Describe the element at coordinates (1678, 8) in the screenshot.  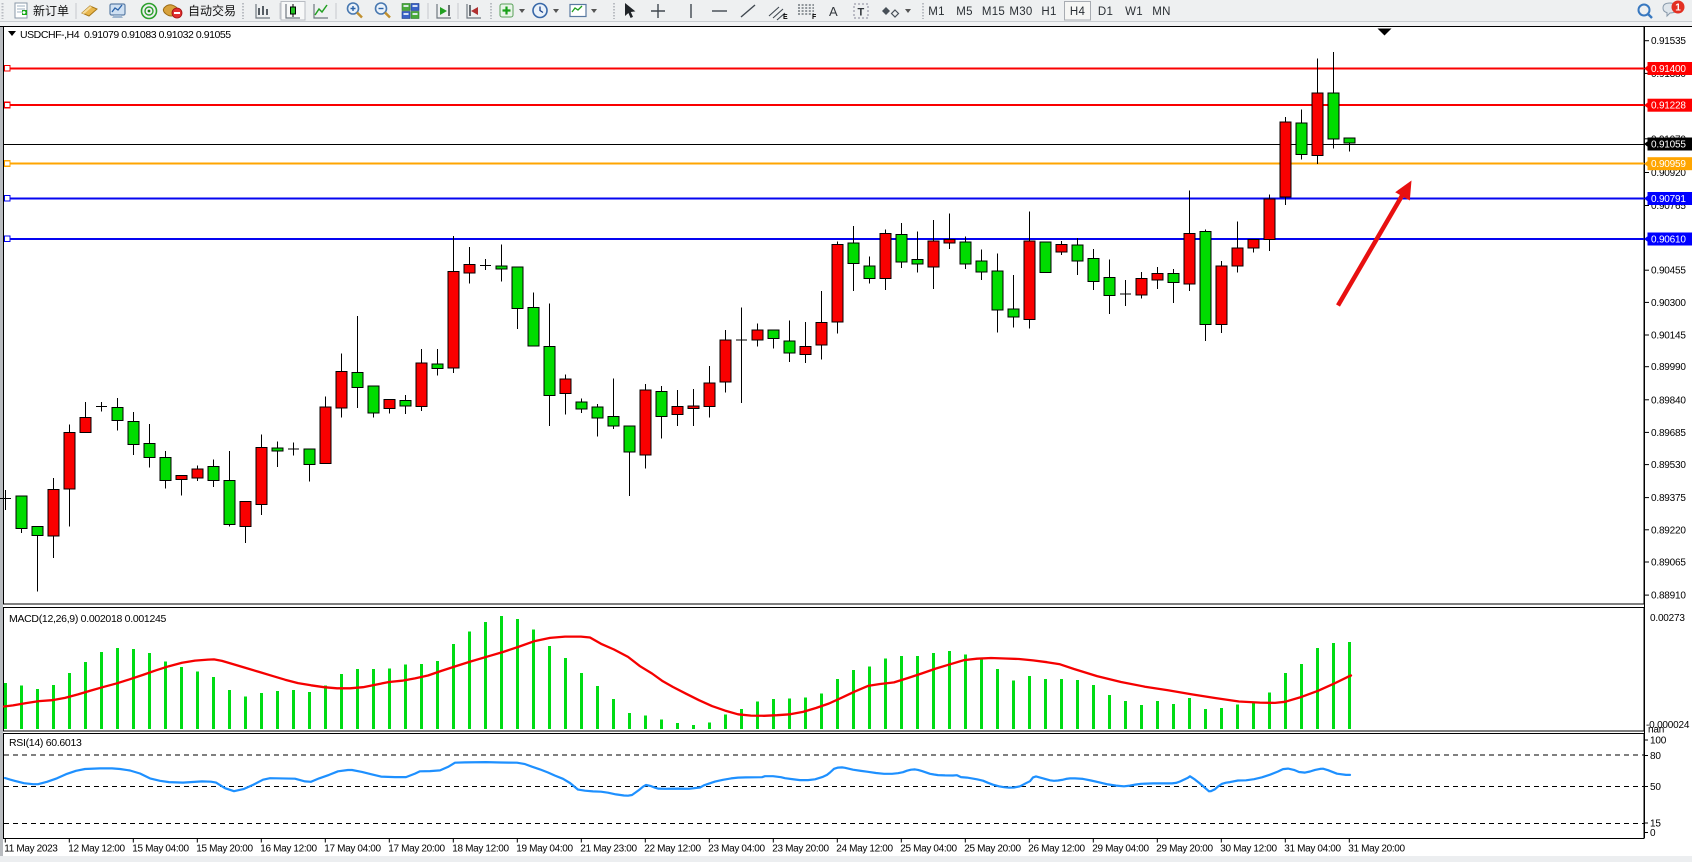
I see `svg-text: 1` at that location.